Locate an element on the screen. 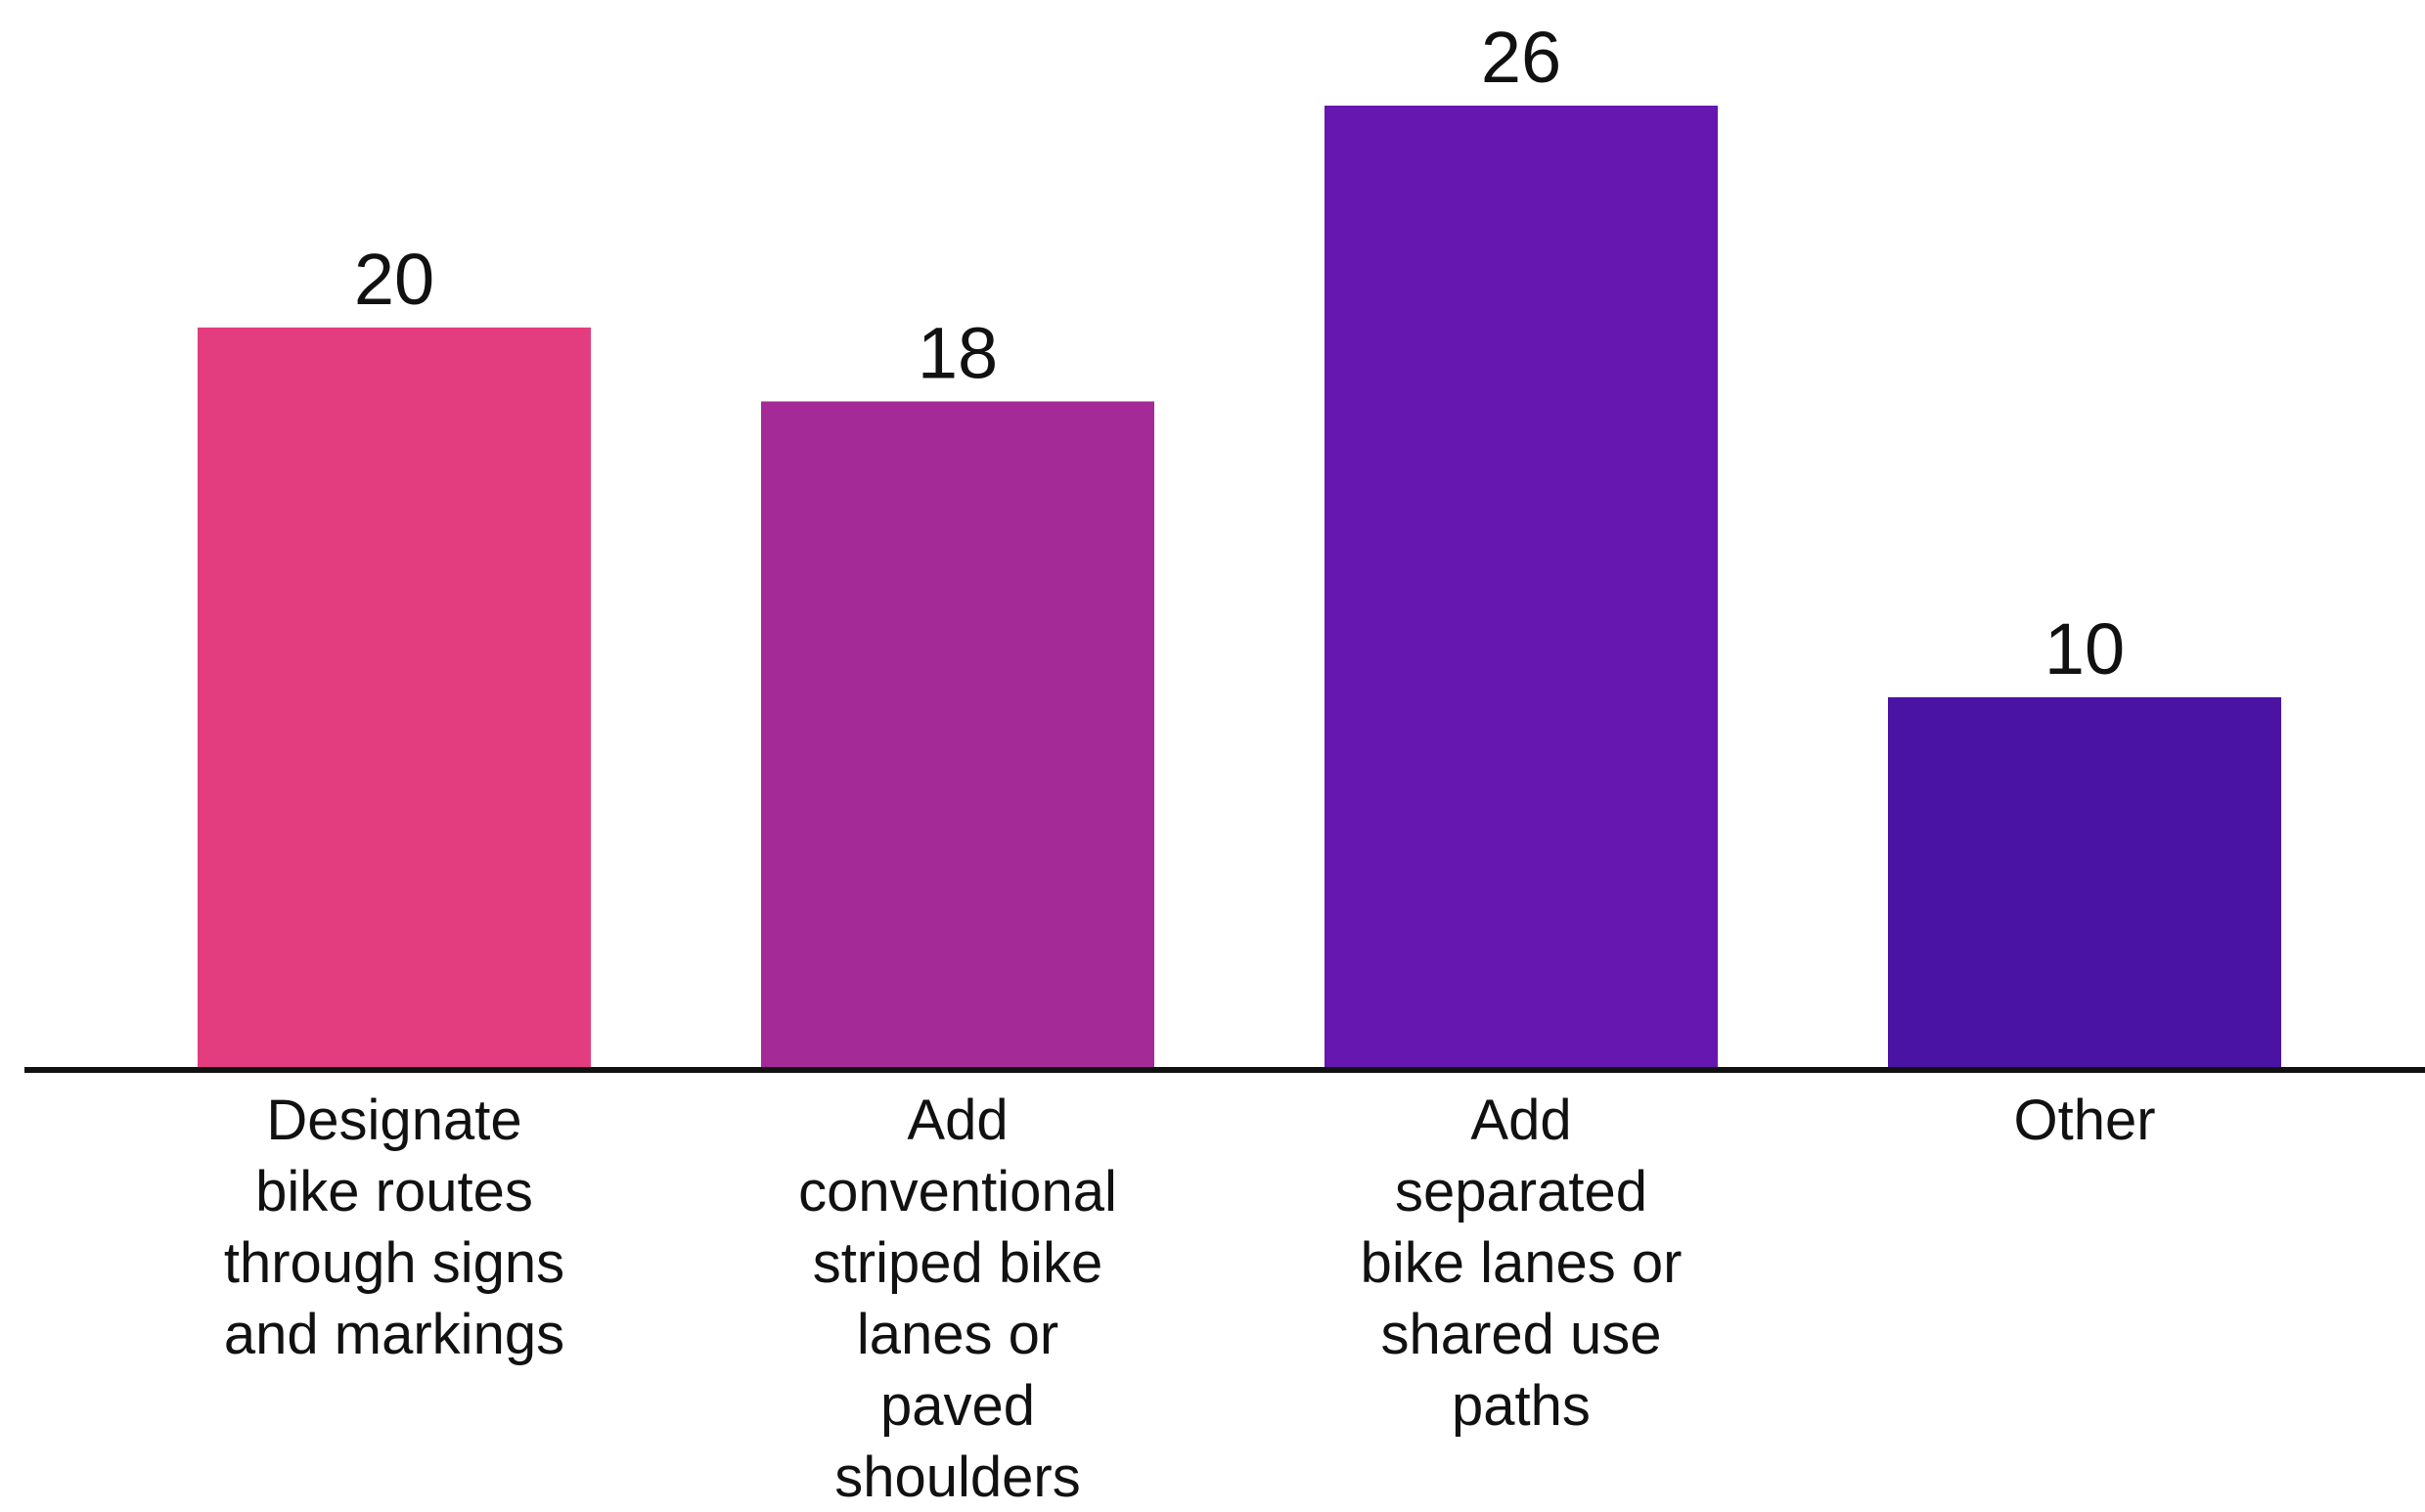 The height and width of the screenshot is (1512, 2425). category-label-0-line-1: bike routes is located at coordinates (394, 1191).